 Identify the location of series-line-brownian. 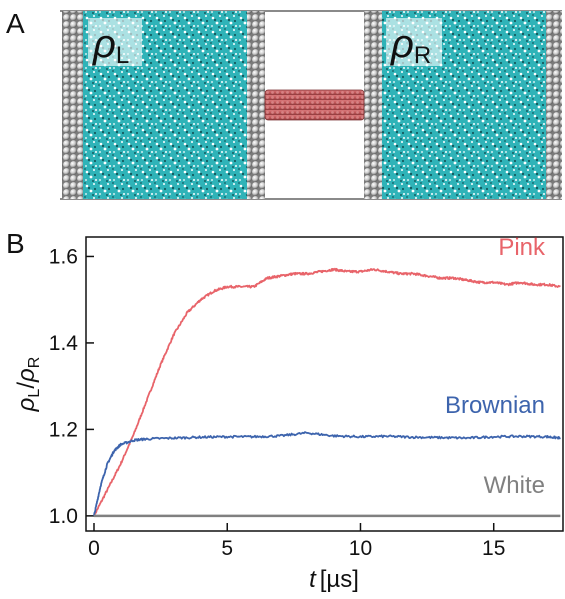
(327, 473).